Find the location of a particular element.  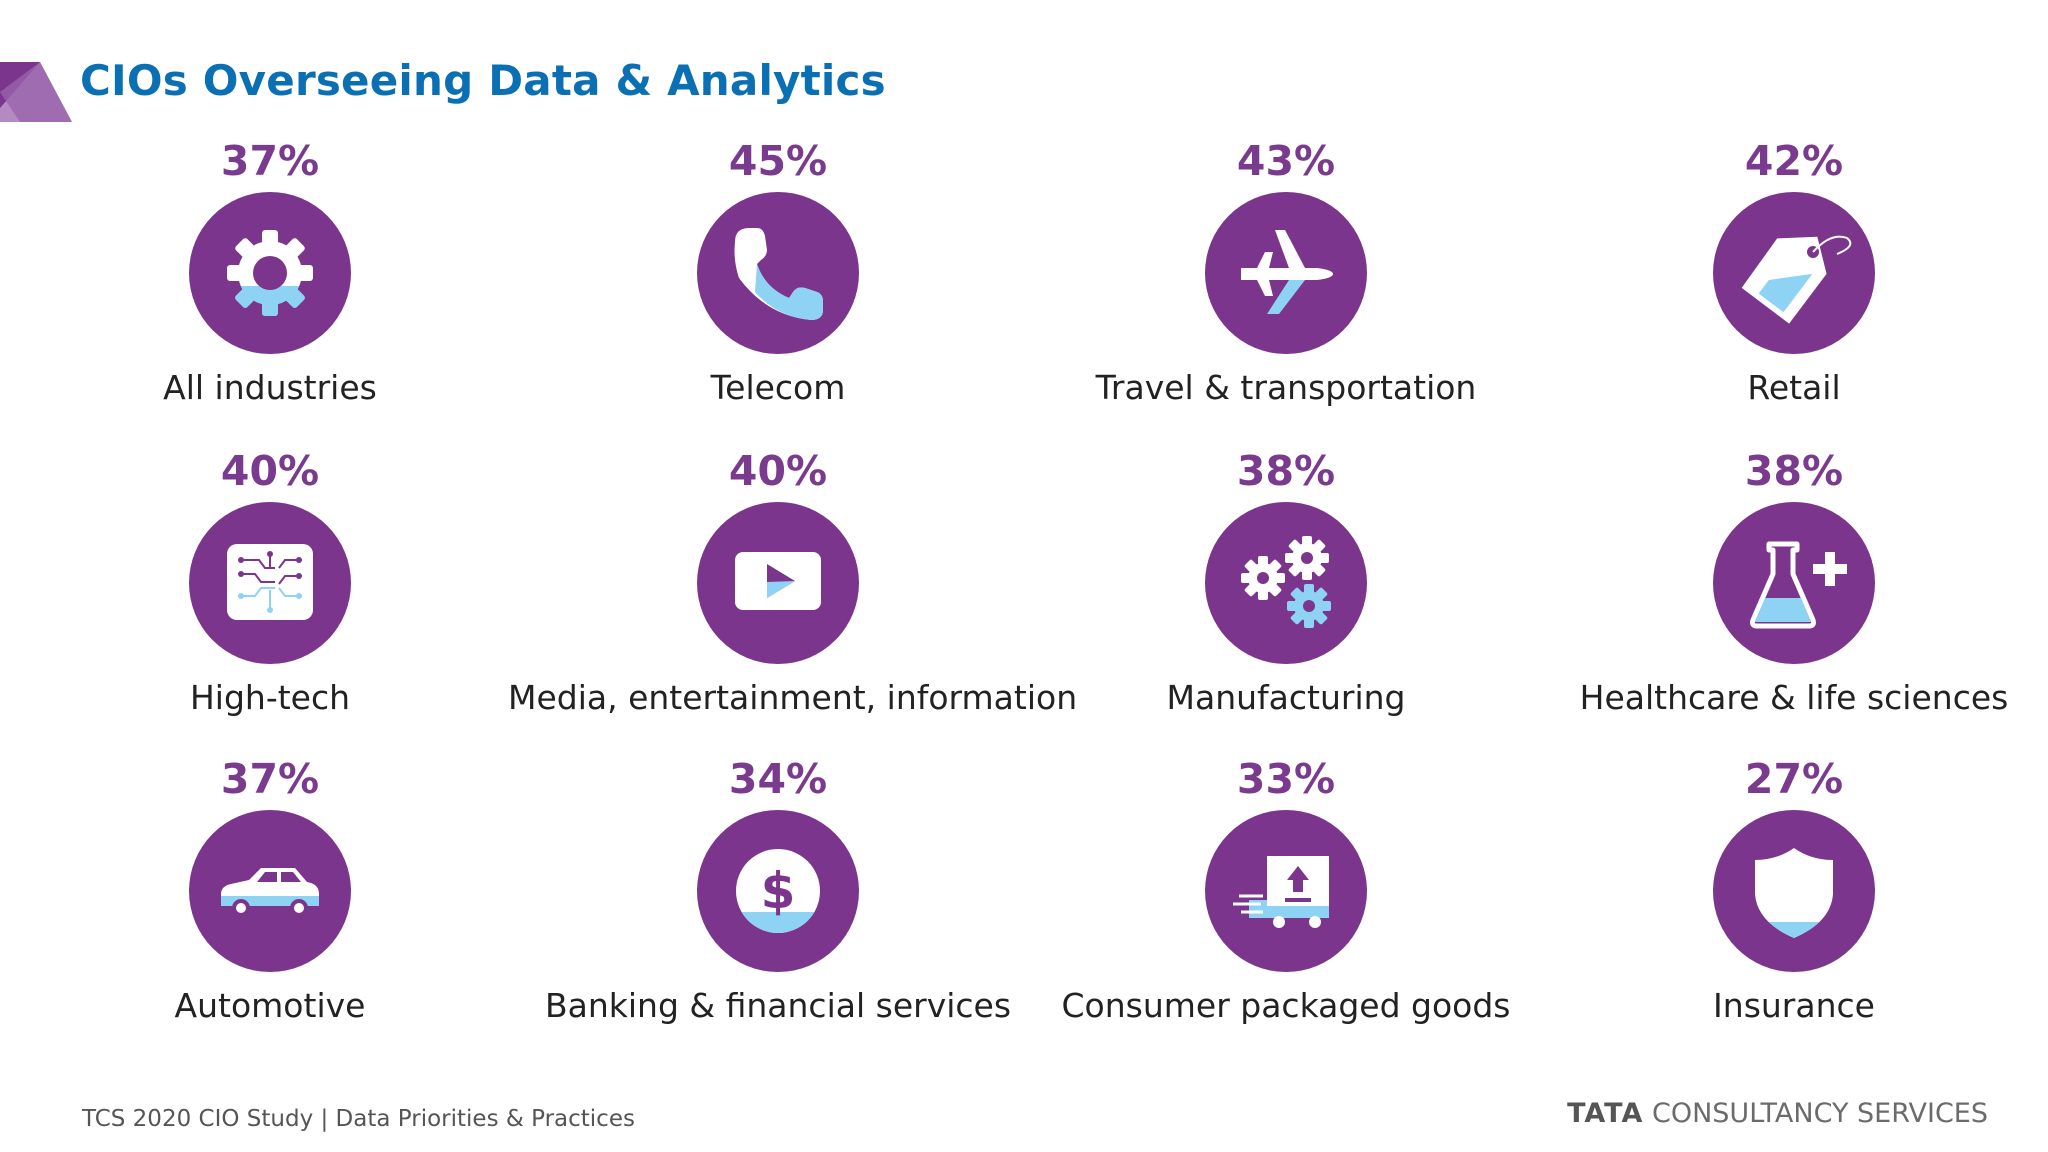

percent-value: 43% is located at coordinates (1286, 161).